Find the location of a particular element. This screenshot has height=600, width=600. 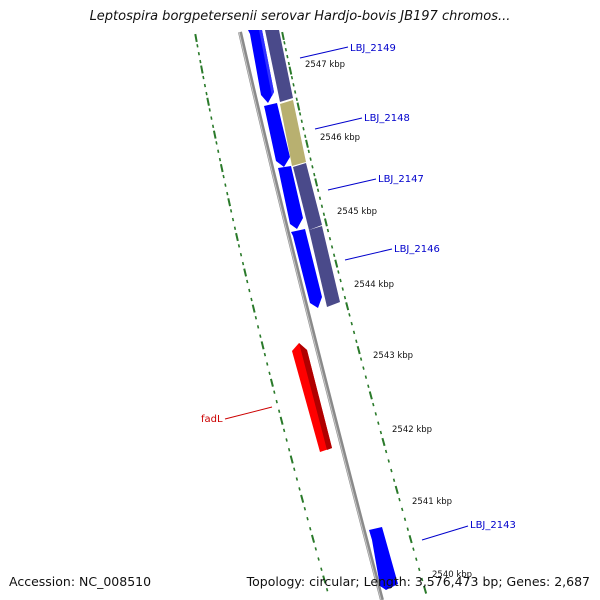

gene-label-fadL: fadL is located at coordinates (212, 419).